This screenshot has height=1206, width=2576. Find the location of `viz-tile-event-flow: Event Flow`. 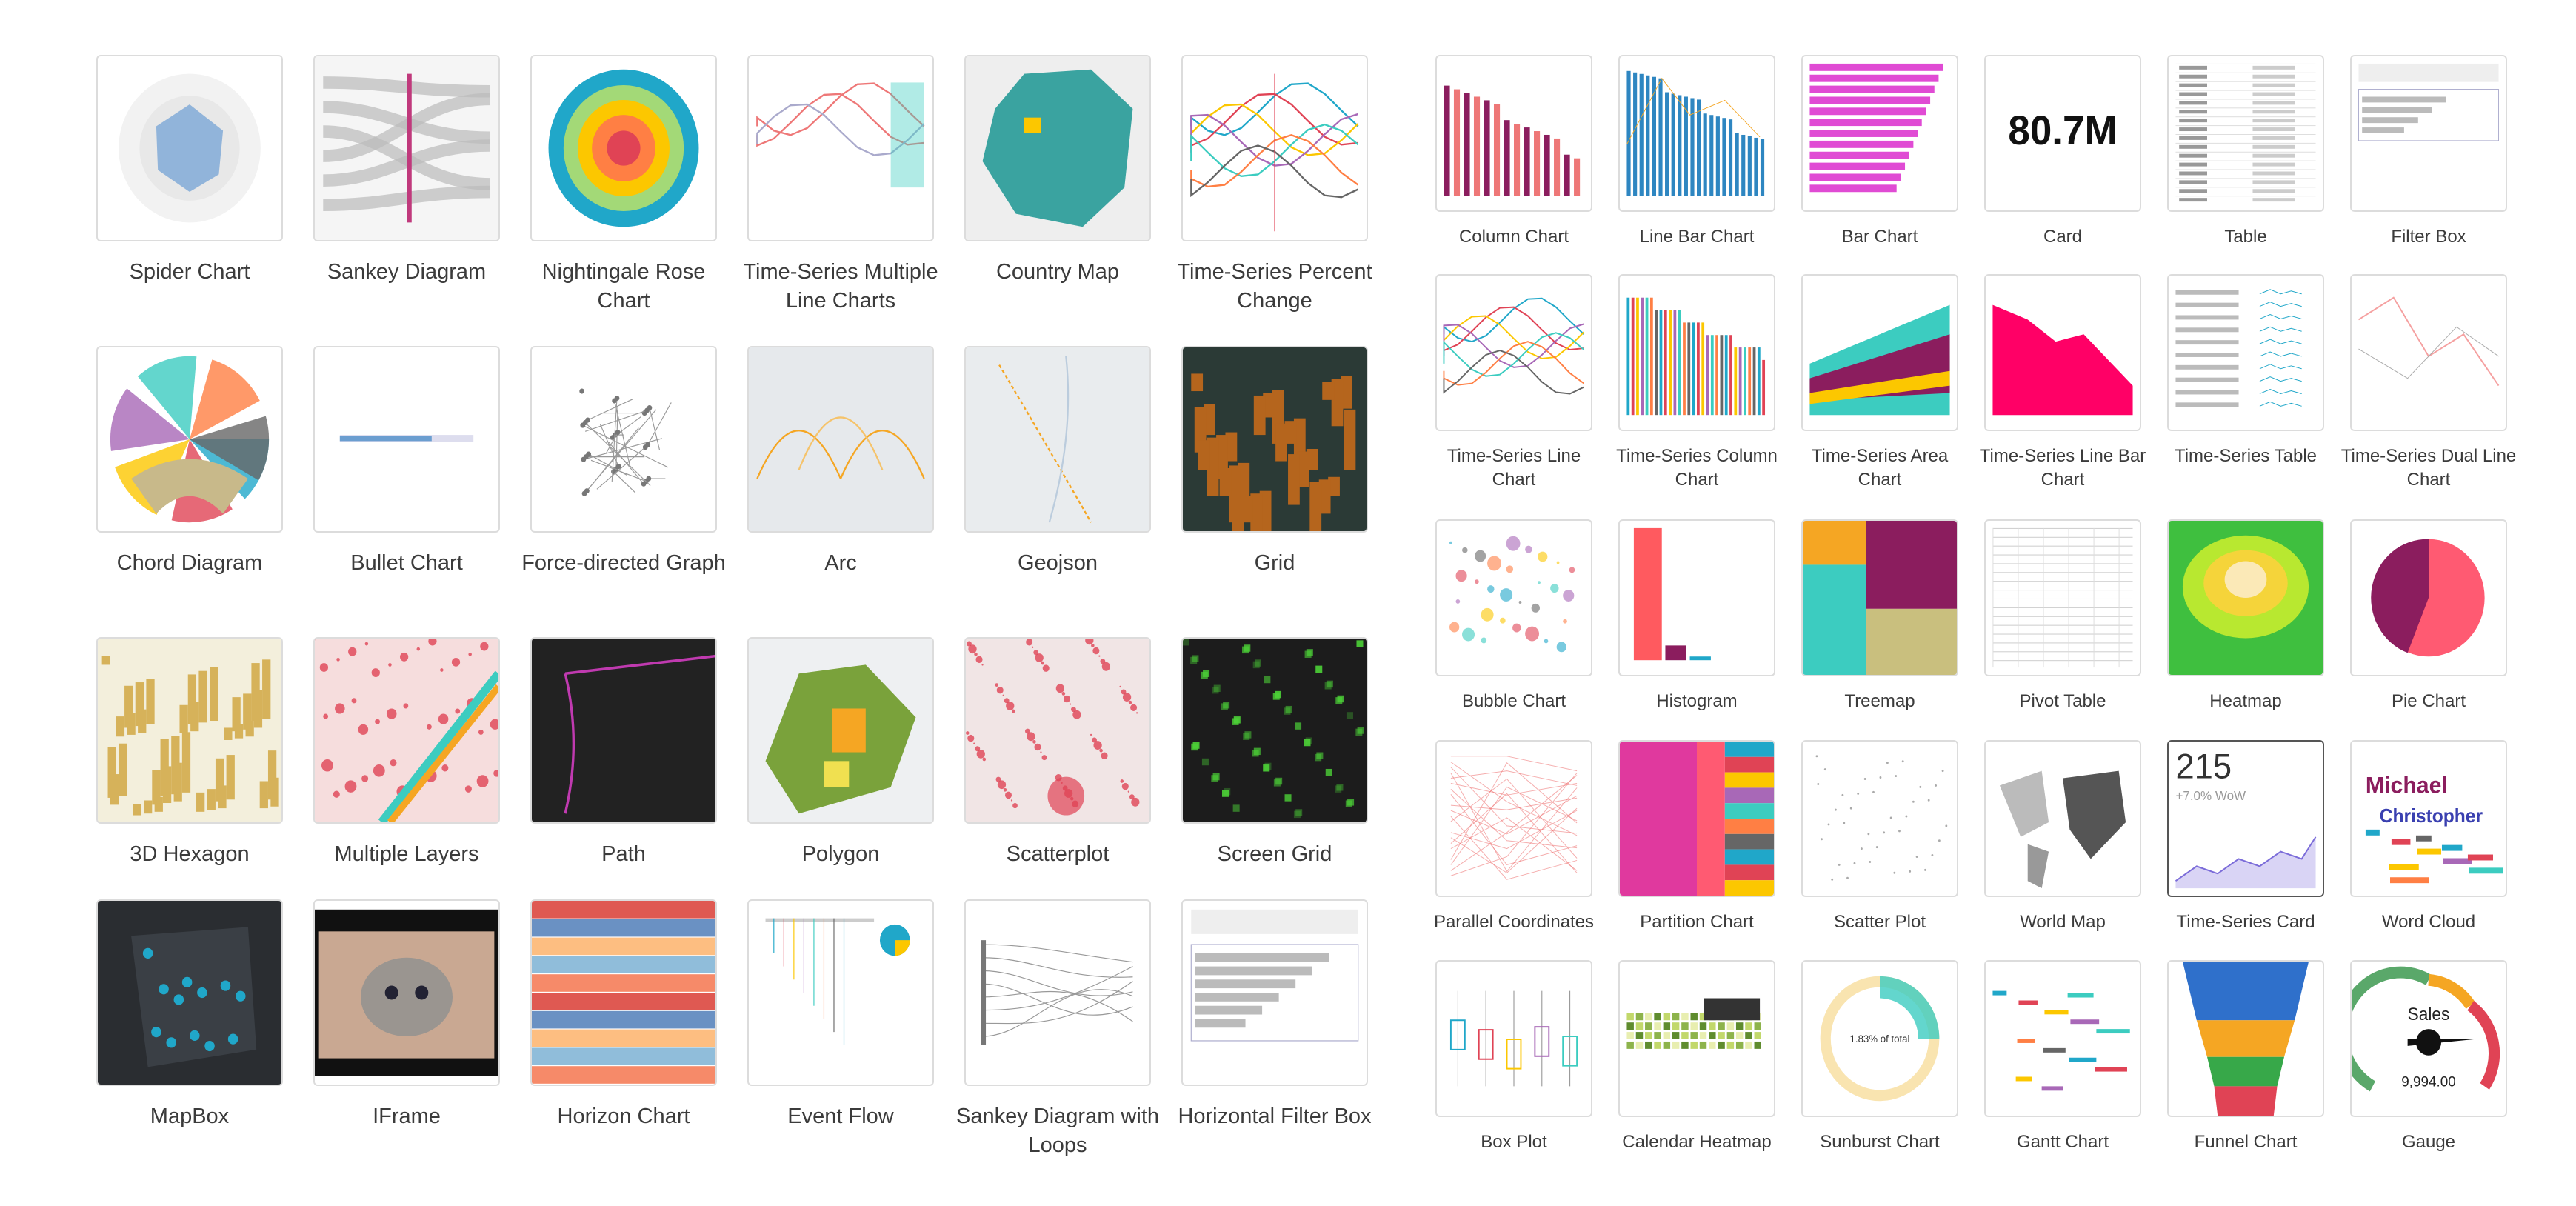

viz-tile-event-flow: Event Flow is located at coordinates (840, 1015).